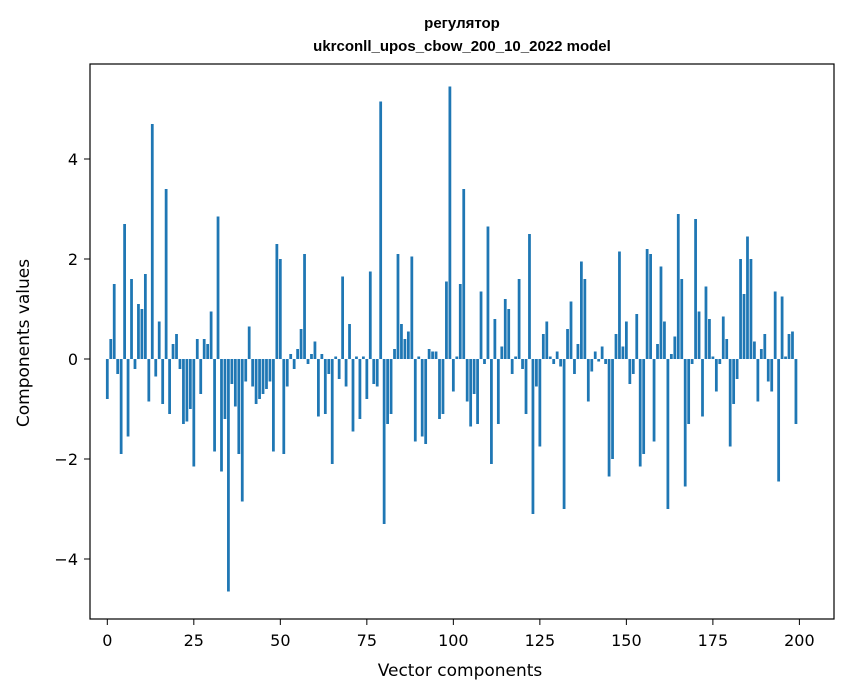  Describe the element at coordinates (73, 259) in the screenshot. I see `y-tick-label: 2` at that location.